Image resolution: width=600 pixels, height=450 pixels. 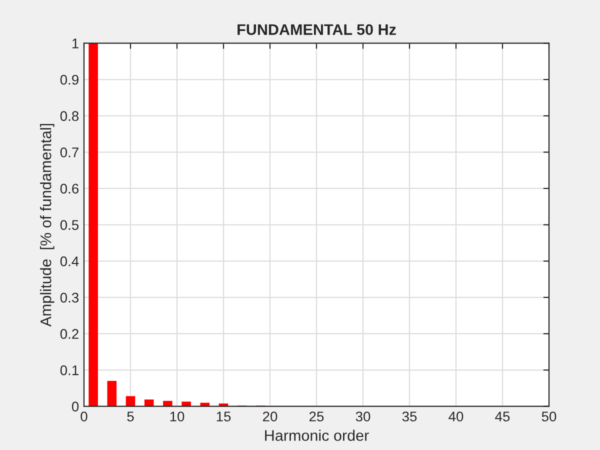 I want to click on chart-title: FUNDAMENTAL 50 Hz, so click(x=317, y=30).